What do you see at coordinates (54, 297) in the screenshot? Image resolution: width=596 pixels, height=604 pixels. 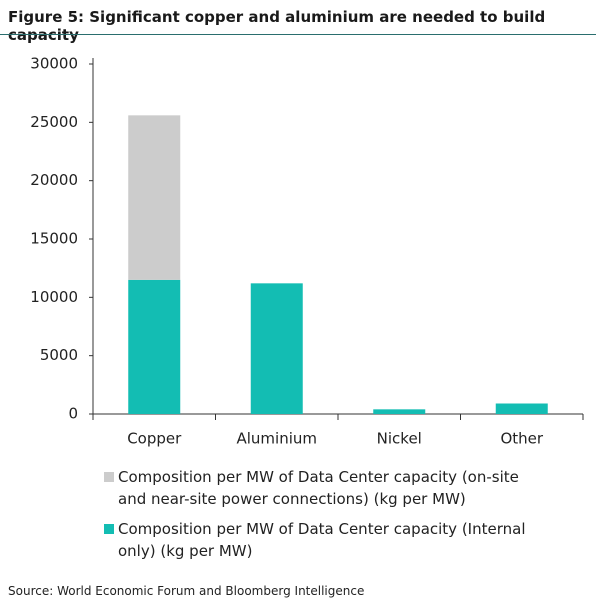 I see `y-tick-label: 10000` at bounding box center [54, 297].